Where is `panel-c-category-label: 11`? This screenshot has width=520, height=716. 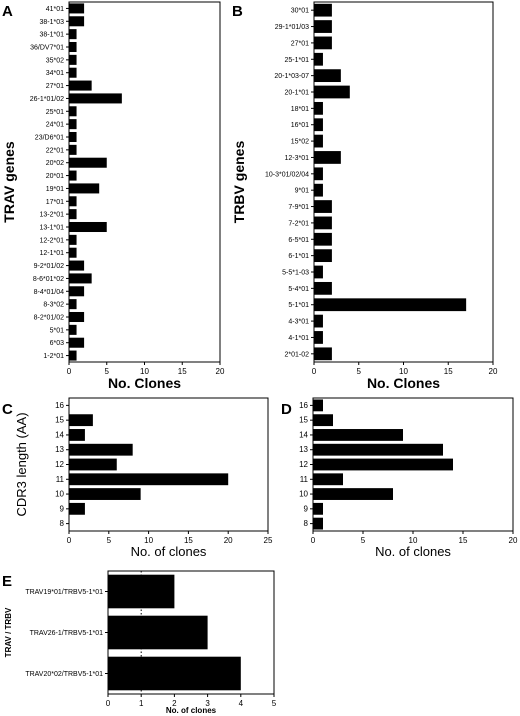
panel-c-category-label: 11 is located at coordinates (60, 479).